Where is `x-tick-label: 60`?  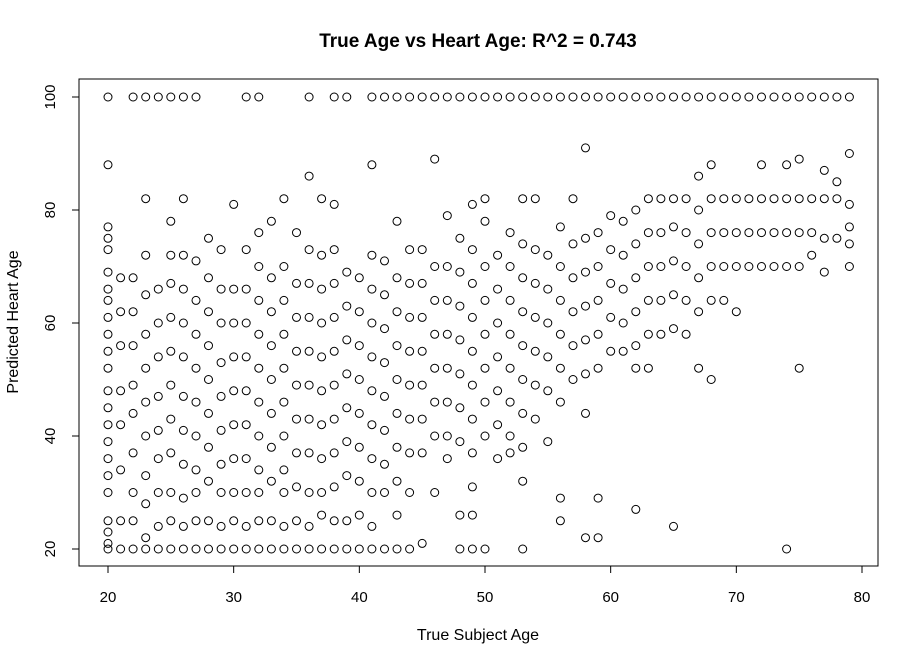 x-tick-label: 60 is located at coordinates (610, 597).